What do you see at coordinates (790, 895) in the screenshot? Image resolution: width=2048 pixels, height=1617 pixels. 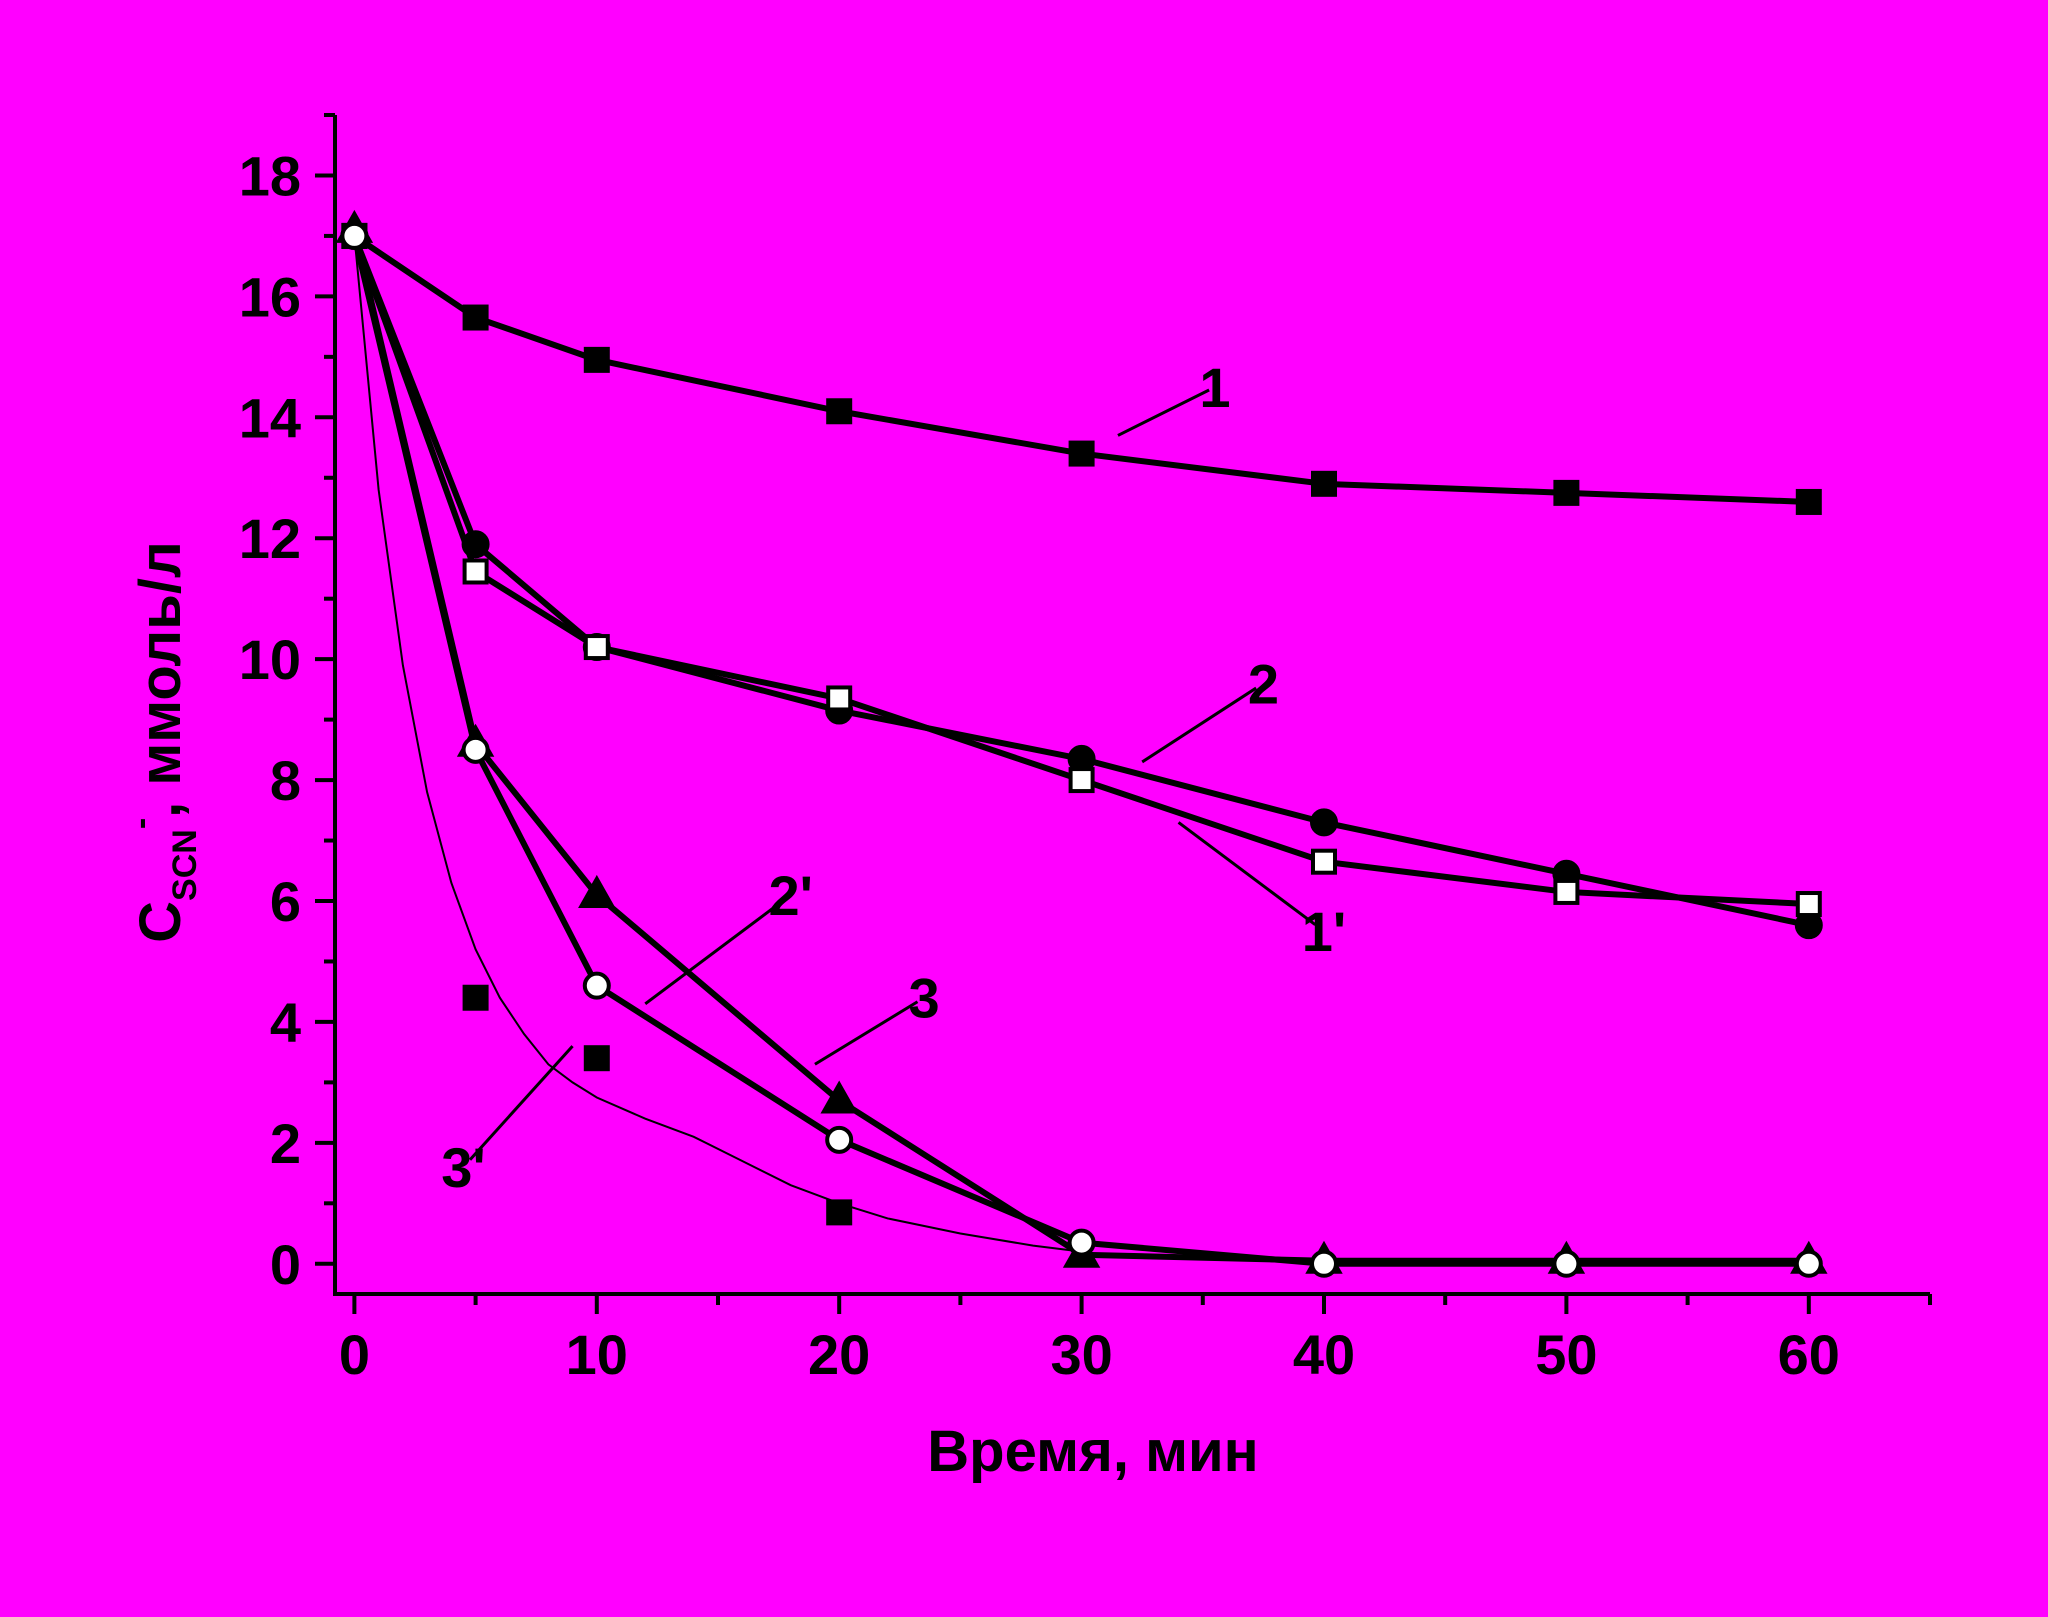 I see `curve-label: 2'` at bounding box center [790, 895].